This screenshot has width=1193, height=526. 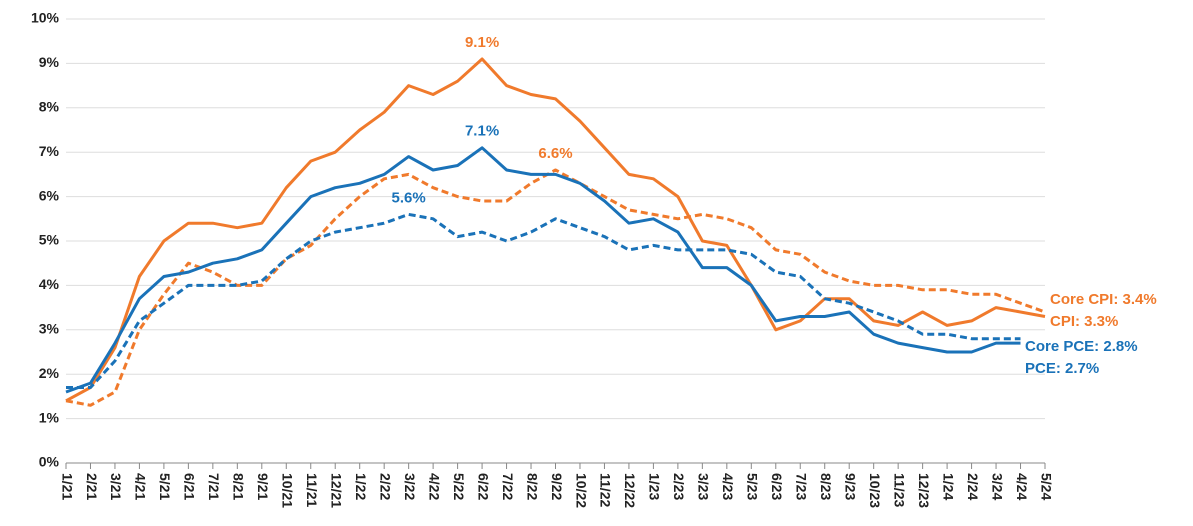 I want to click on series-label: Core CPI: 3.4%, so click(x=1103, y=299).